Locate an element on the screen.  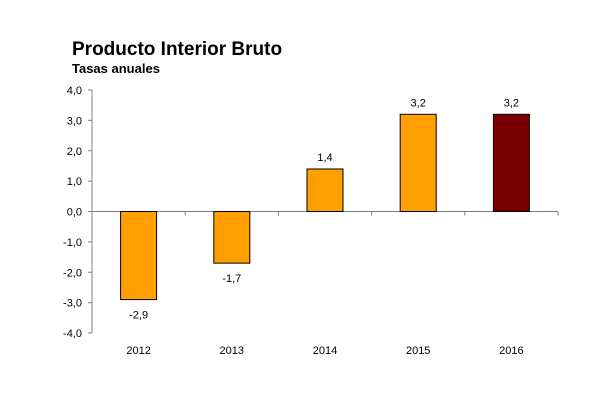
y-tick-label: 3,0 is located at coordinates (74, 121).